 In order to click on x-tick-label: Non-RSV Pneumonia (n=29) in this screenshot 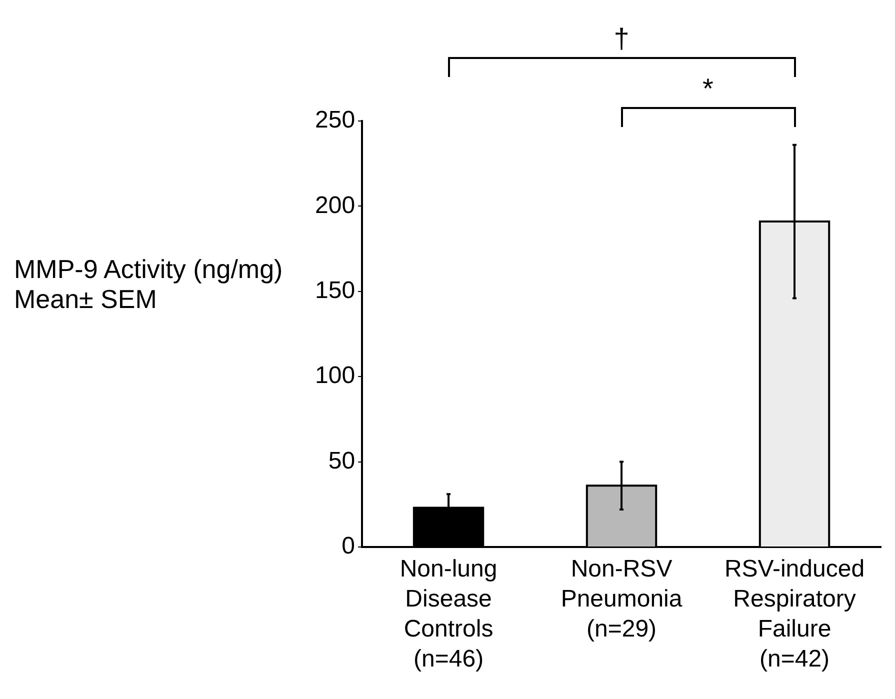, I will do `click(621, 599)`.